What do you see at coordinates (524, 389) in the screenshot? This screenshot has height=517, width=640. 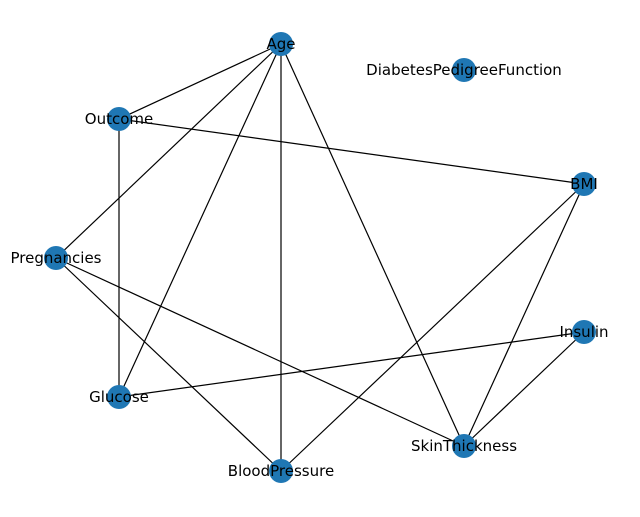 I see `edge-insulin-skin-thickness` at bounding box center [524, 389].